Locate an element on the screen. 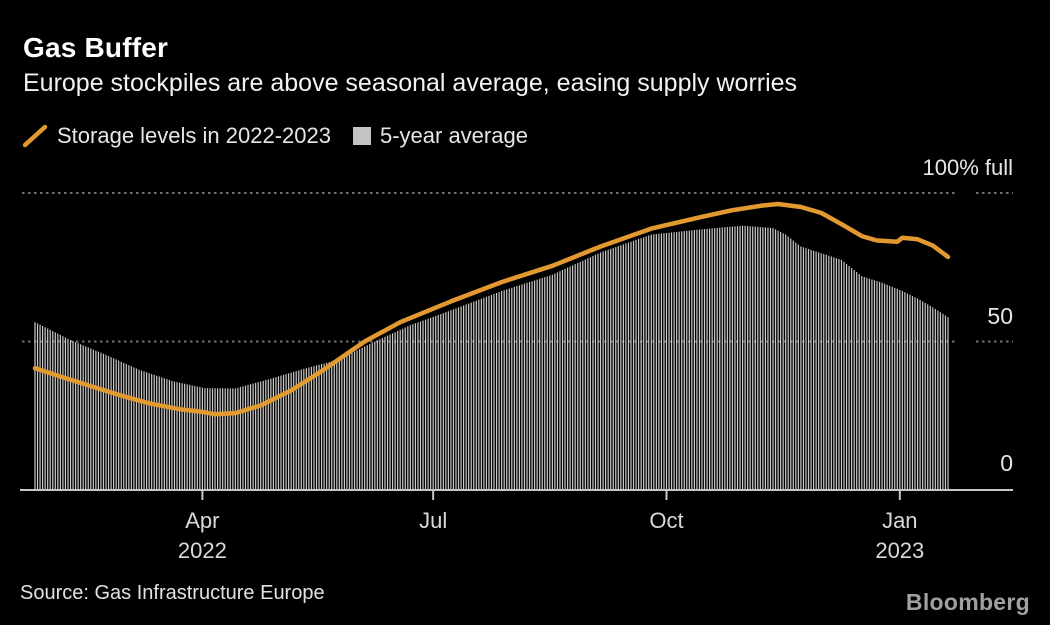 The width and height of the screenshot is (1050, 625). page-title: Gas Buffer is located at coordinates (96, 47).